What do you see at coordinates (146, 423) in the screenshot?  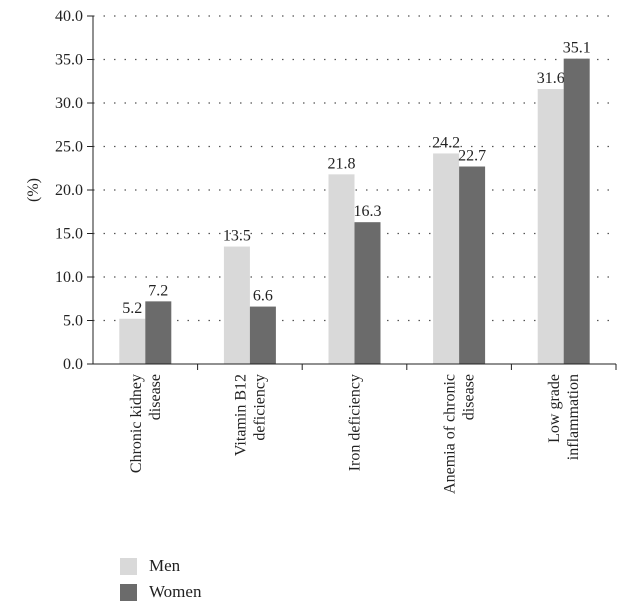 I see `category-label: Chronic kidney disease` at bounding box center [146, 423].